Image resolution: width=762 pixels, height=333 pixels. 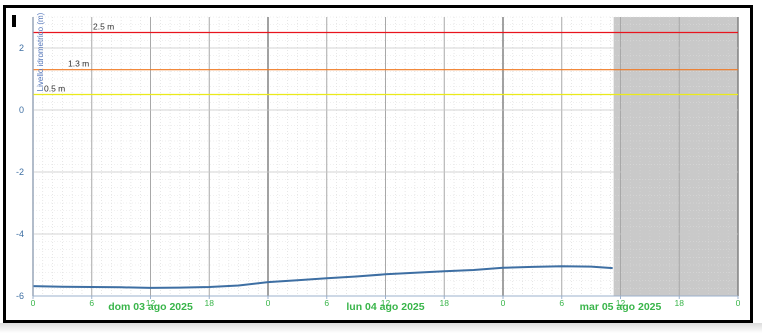 I want to click on threshold-label: 0.5 m, so click(x=54, y=89).